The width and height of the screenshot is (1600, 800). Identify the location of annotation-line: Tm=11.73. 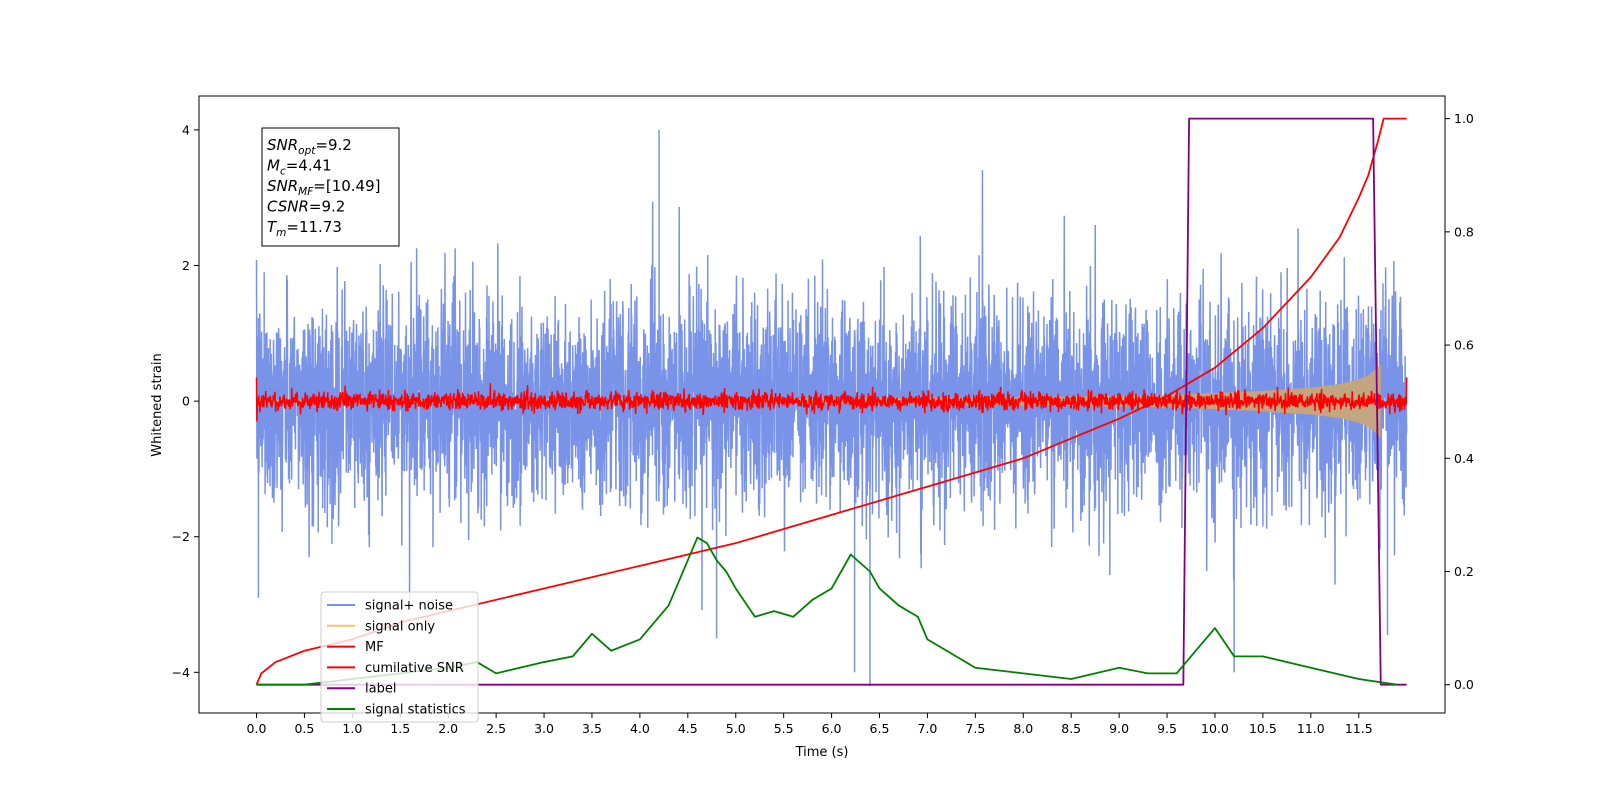
(304, 228).